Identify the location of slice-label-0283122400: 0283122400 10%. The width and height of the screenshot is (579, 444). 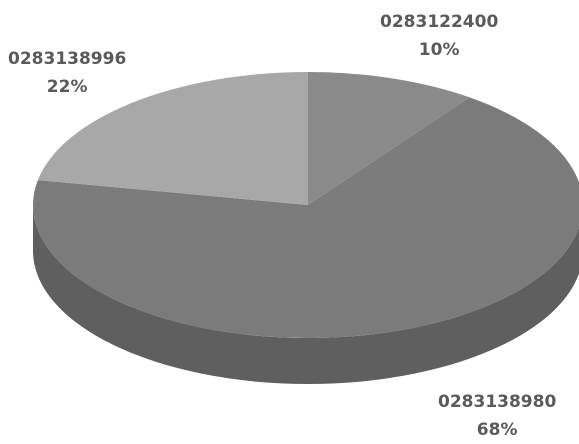
(439, 36).